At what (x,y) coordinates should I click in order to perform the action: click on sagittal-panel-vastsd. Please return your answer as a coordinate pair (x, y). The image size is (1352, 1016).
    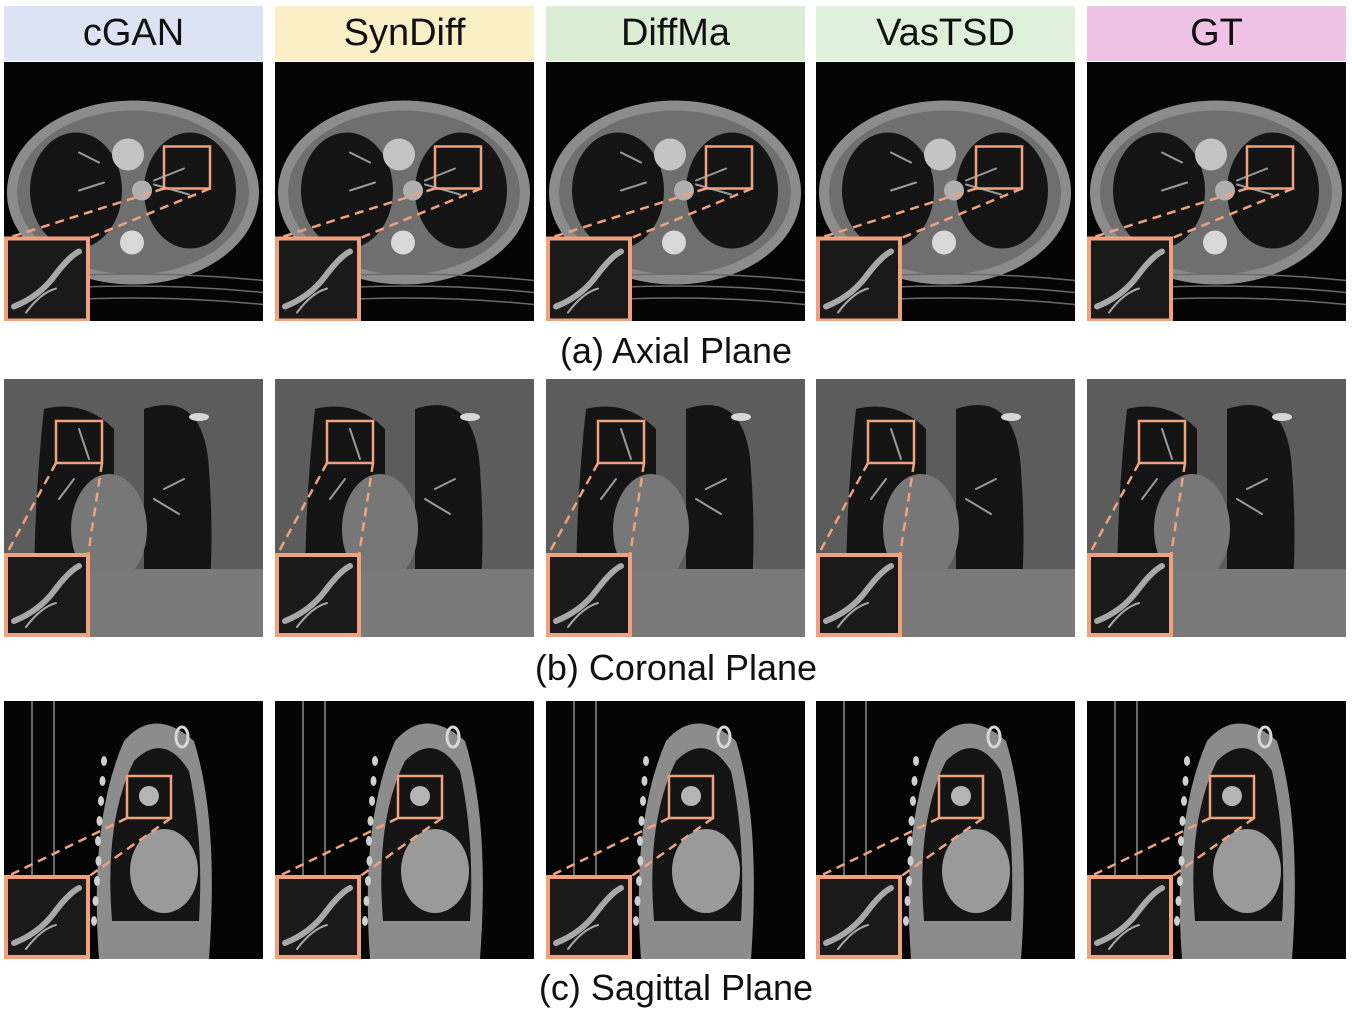
    Looking at the image, I should click on (945, 830).